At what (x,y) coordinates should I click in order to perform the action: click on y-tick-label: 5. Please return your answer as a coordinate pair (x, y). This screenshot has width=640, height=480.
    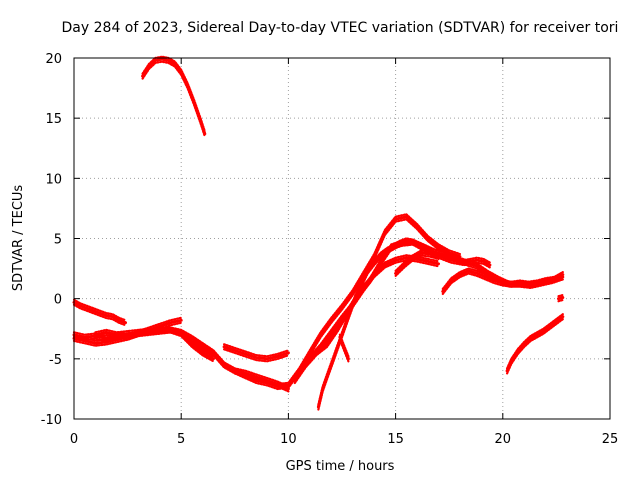
    Looking at the image, I should click on (58, 240).